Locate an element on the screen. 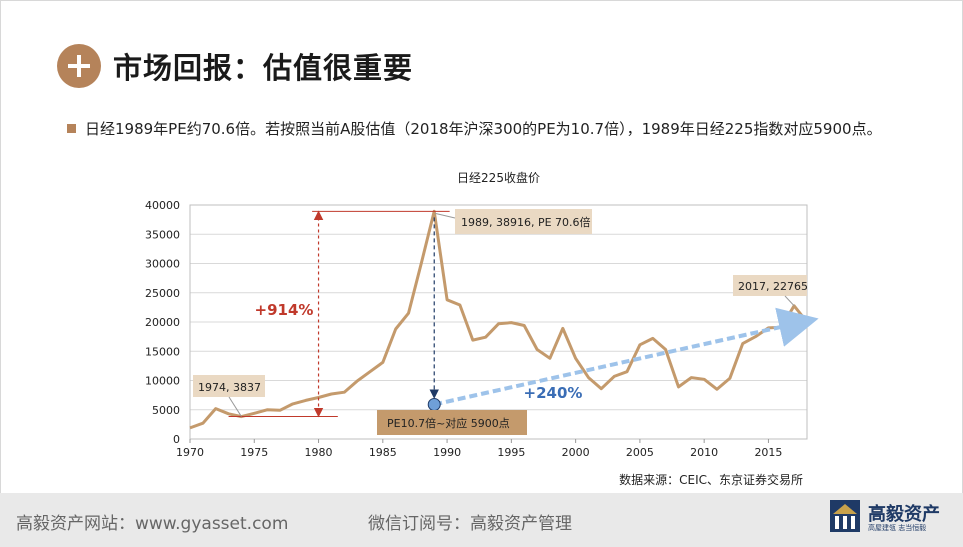 This screenshot has height=547, width=963. peak-leader is located at coordinates (445, 215).